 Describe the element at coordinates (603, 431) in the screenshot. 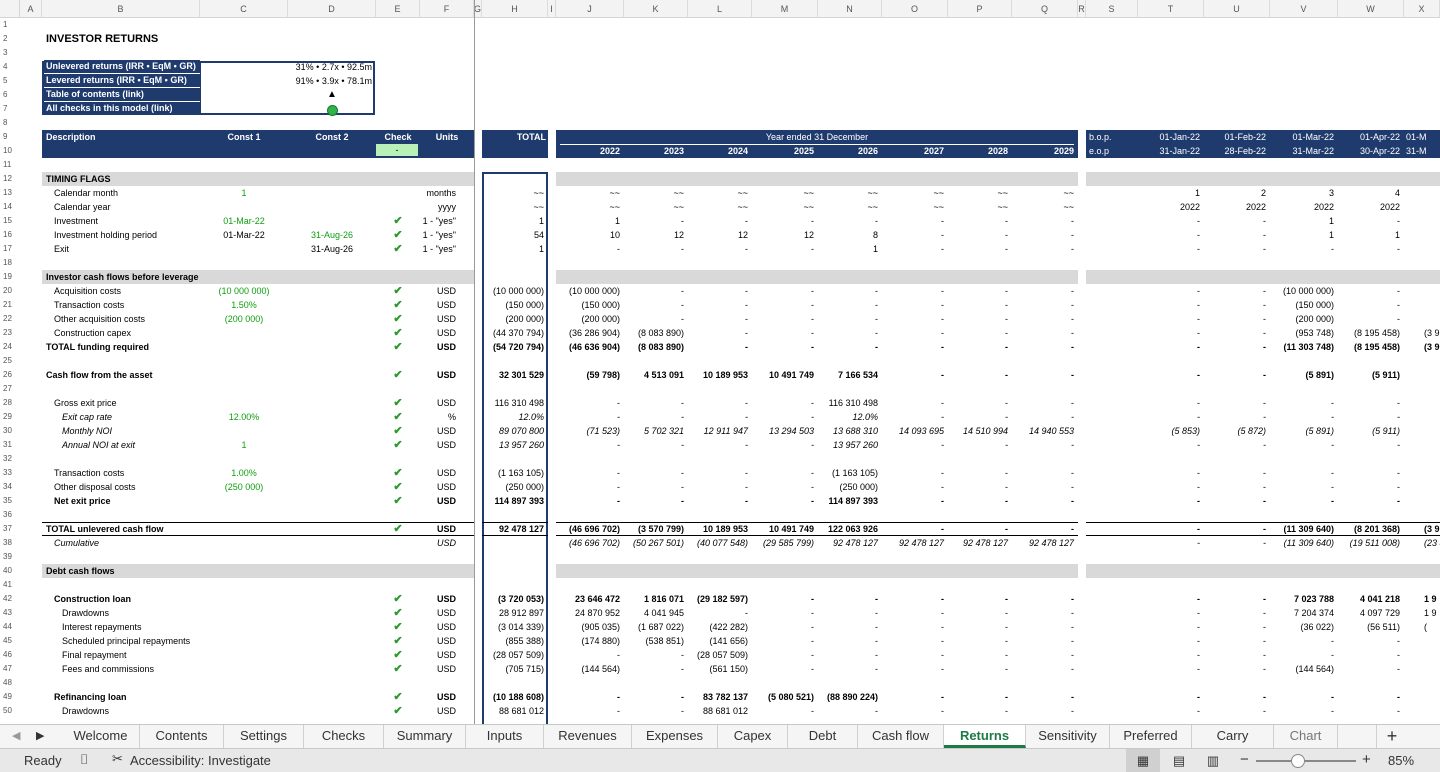

I see `year-value: (71 523)` at that location.